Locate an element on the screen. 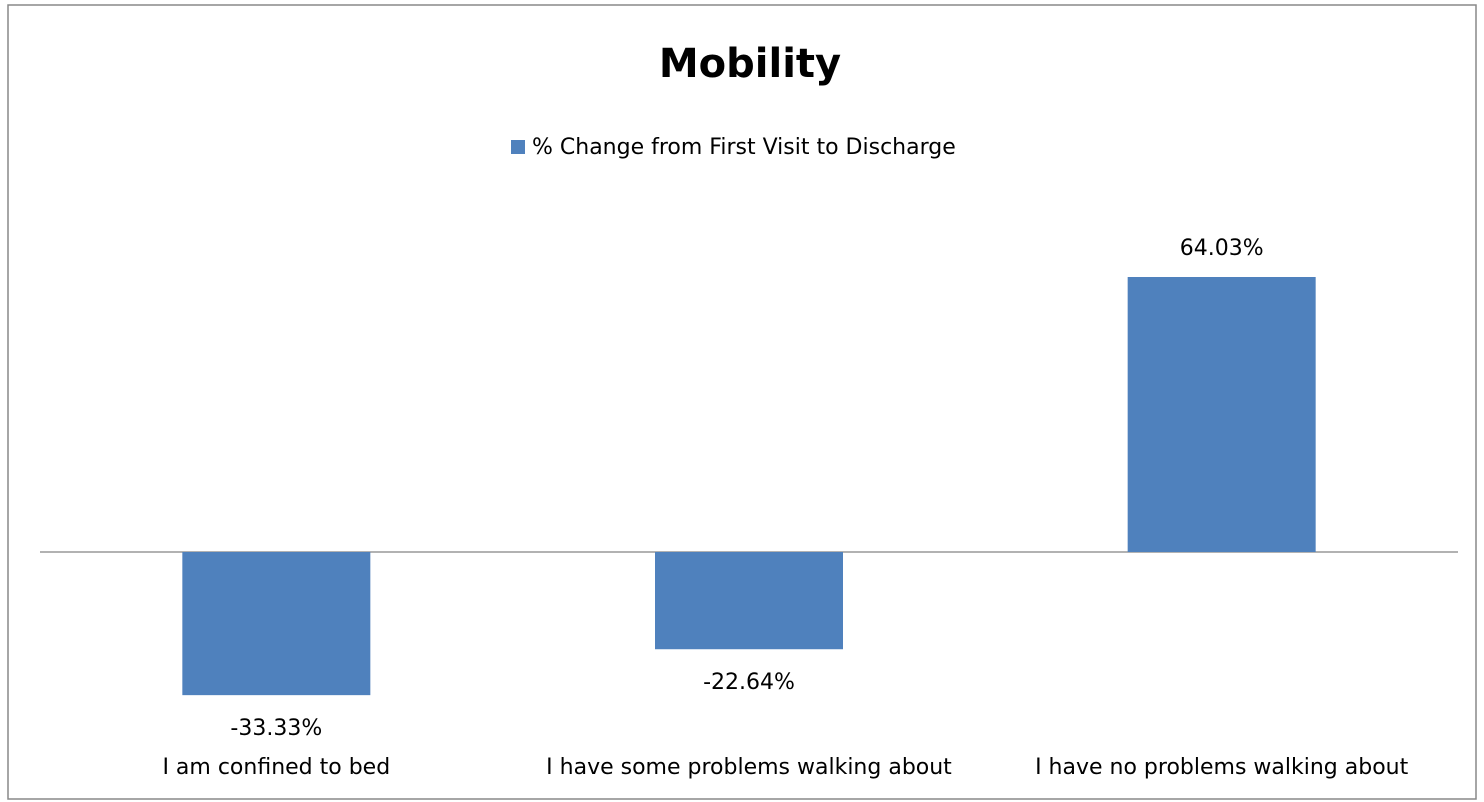  x-tick-label: I have no problems walking about is located at coordinates (1222, 767).